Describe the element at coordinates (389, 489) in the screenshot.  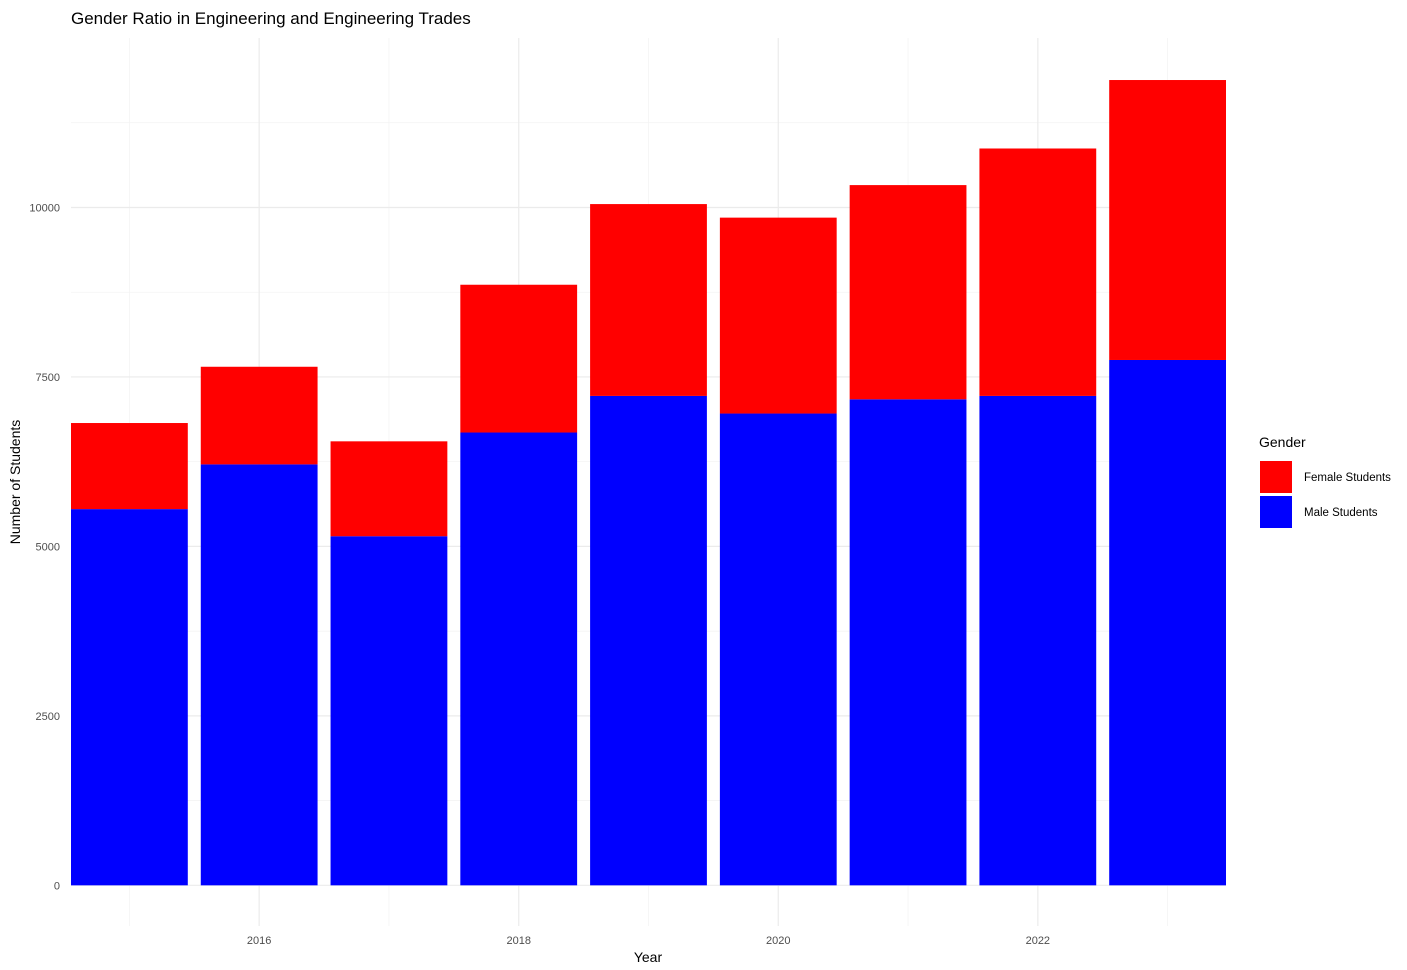
I see `bar-female-students-2017` at that location.